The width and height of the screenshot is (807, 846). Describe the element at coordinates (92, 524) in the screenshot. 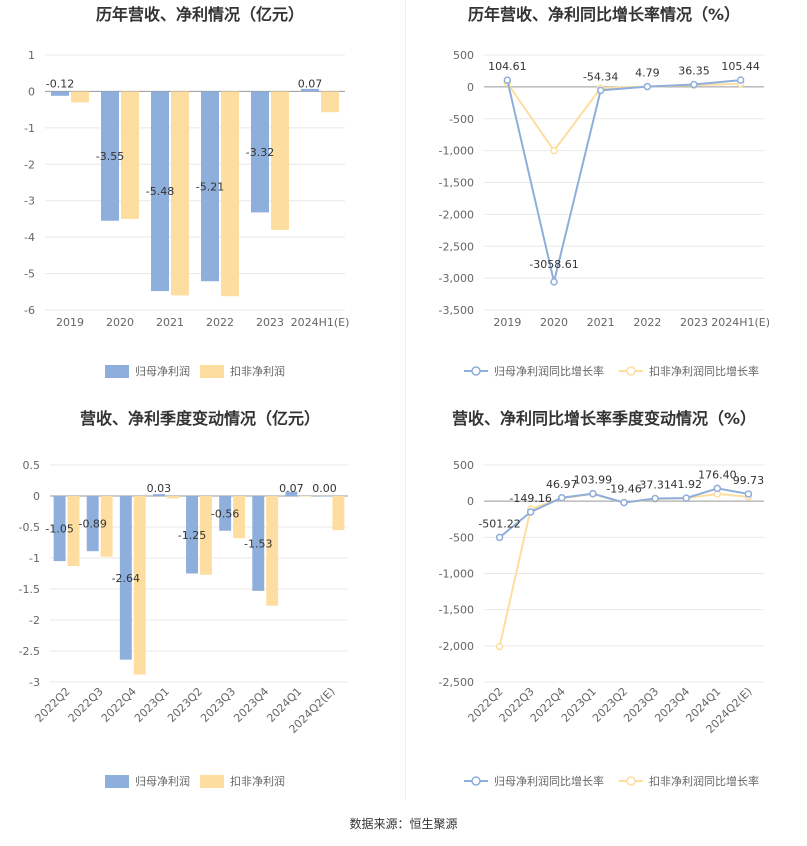

I see `data-label: -0.89` at that location.